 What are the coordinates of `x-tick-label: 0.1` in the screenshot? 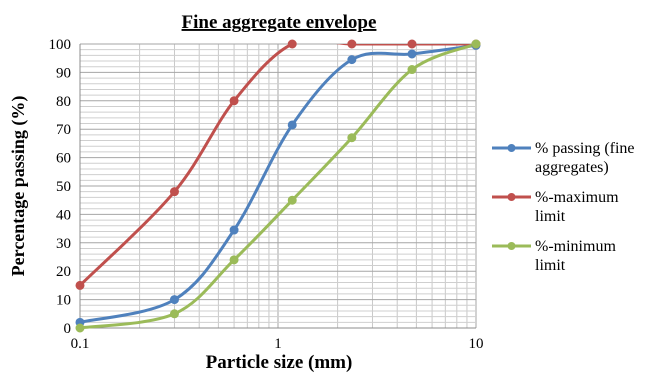 It's located at (80, 344).